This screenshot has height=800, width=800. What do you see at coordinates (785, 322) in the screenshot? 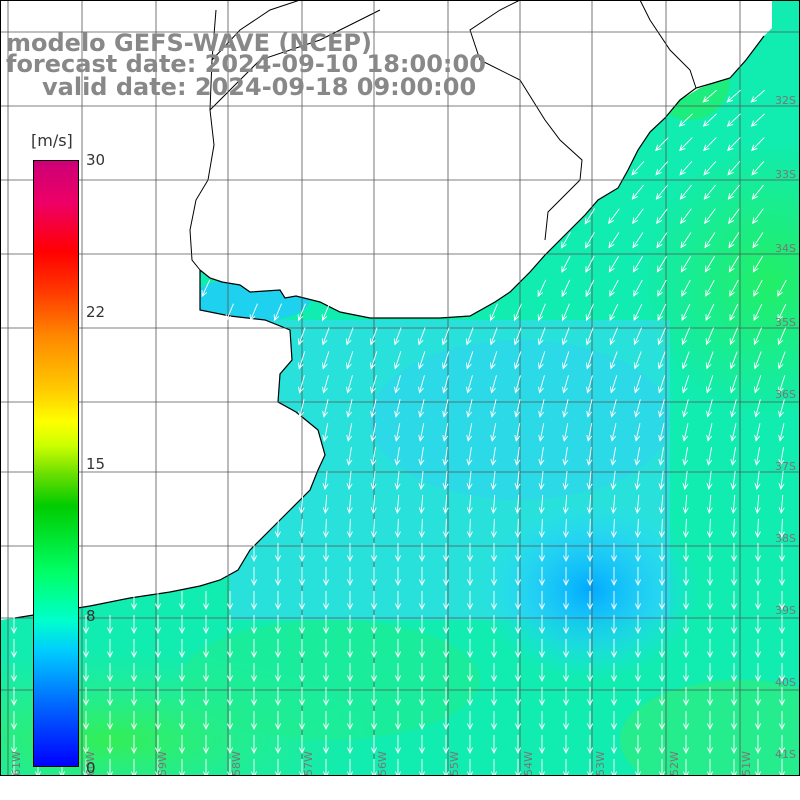
I see `lat-label: 35S` at bounding box center [785, 322].